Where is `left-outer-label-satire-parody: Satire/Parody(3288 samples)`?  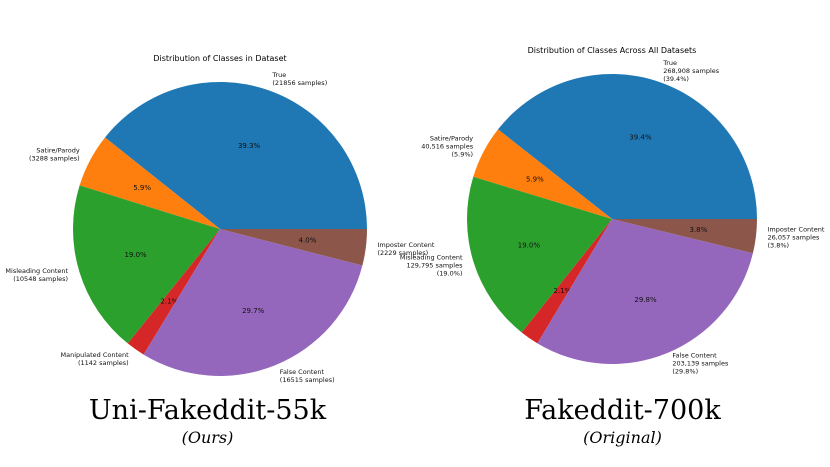
left-outer-label-satire-parody: Satire/Parody(3288 samples) is located at coordinates (54, 155).